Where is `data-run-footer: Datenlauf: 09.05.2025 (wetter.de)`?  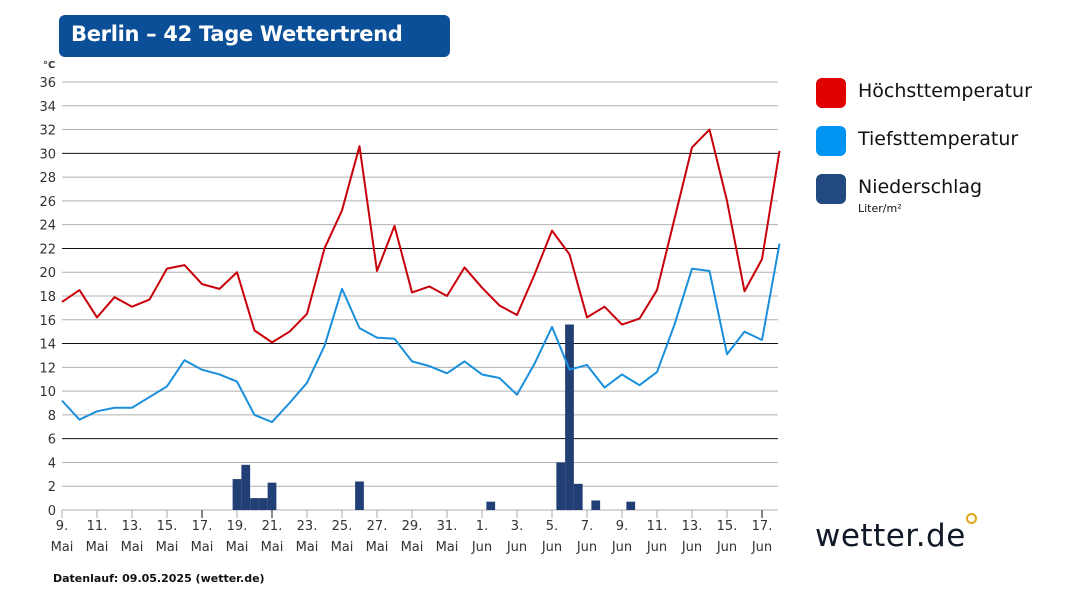 data-run-footer: Datenlauf: 09.05.2025 (wetter.de) is located at coordinates (159, 578).